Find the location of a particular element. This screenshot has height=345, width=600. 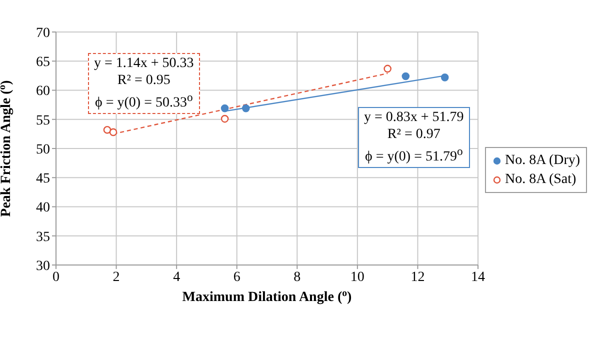

x-tick-label: 10 is located at coordinates (357, 277).